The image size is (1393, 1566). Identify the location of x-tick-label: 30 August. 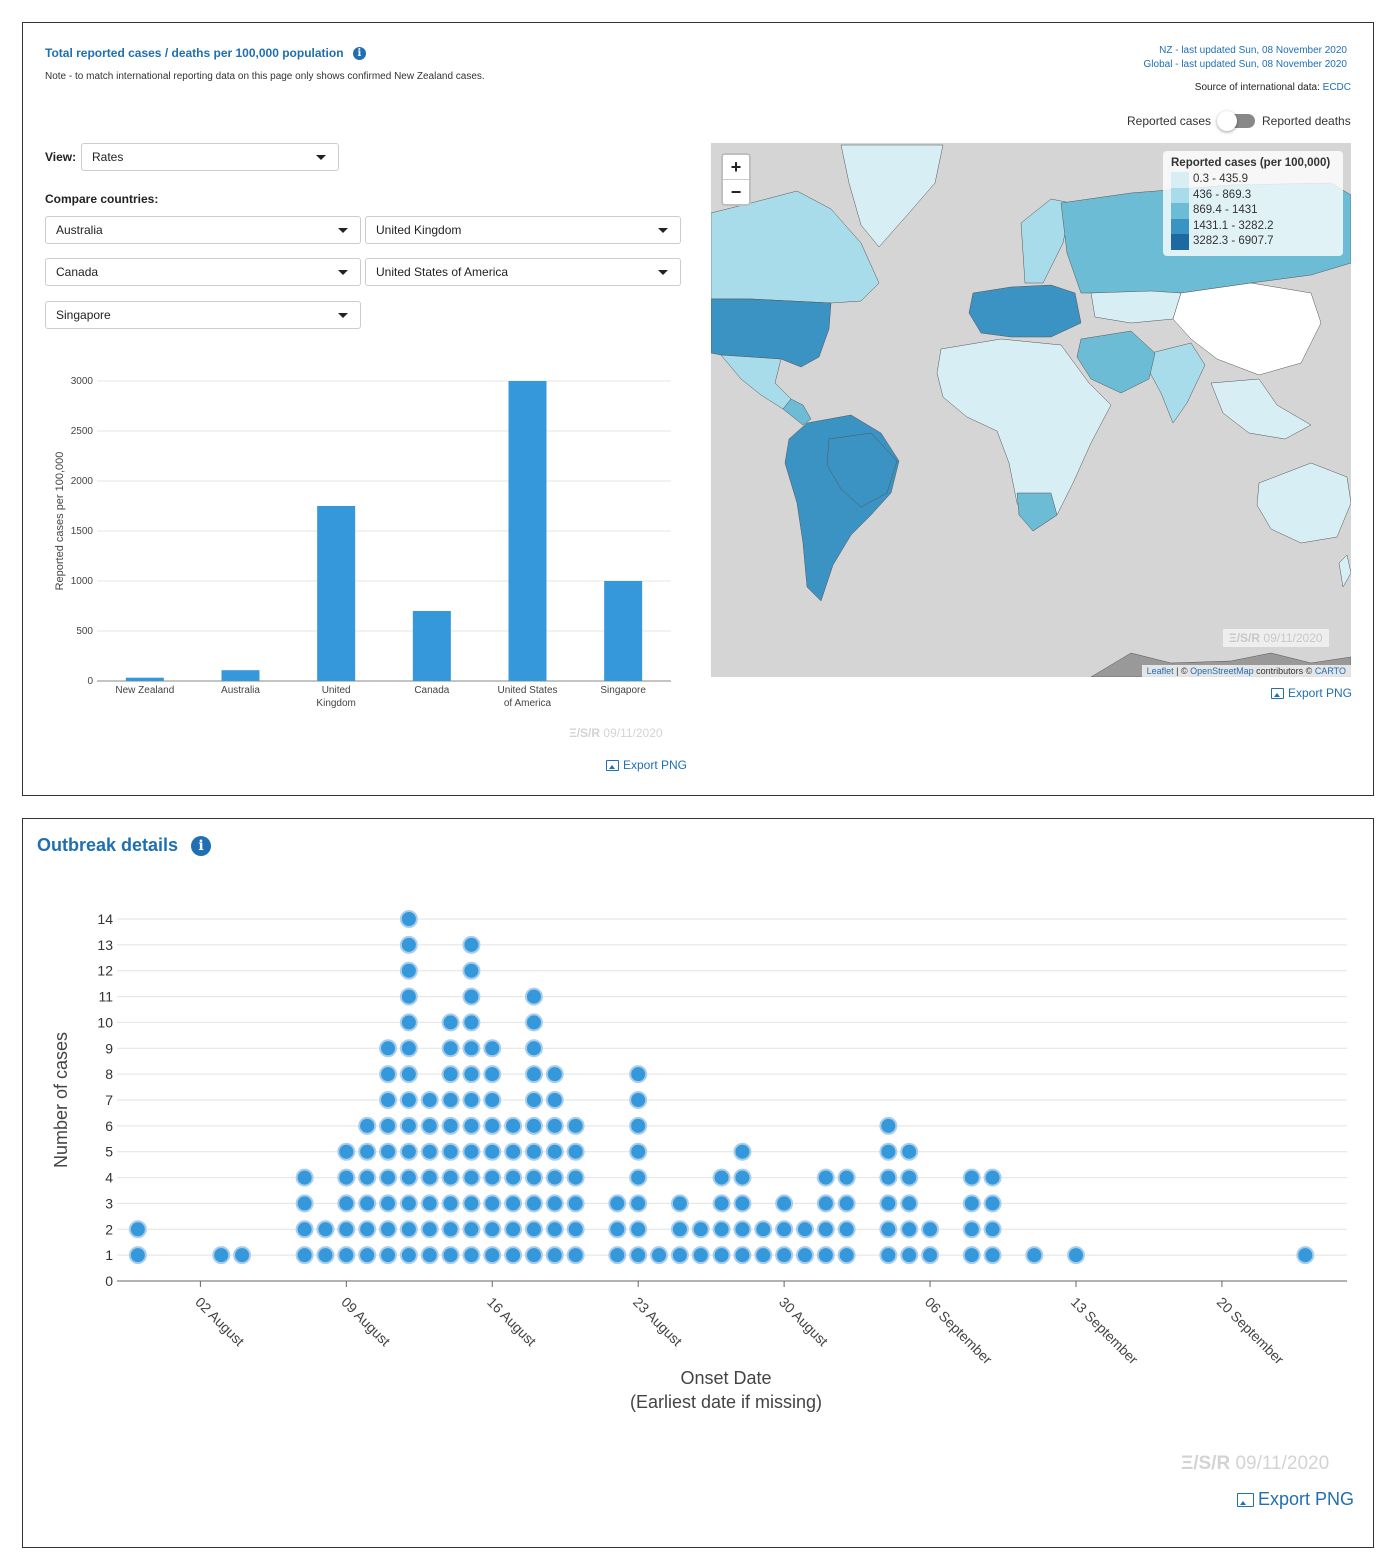
(803, 1321).